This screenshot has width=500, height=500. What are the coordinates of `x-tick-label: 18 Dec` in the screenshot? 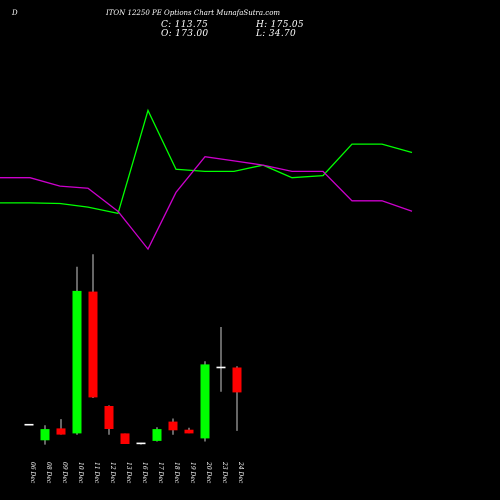 It's located at (176, 473).